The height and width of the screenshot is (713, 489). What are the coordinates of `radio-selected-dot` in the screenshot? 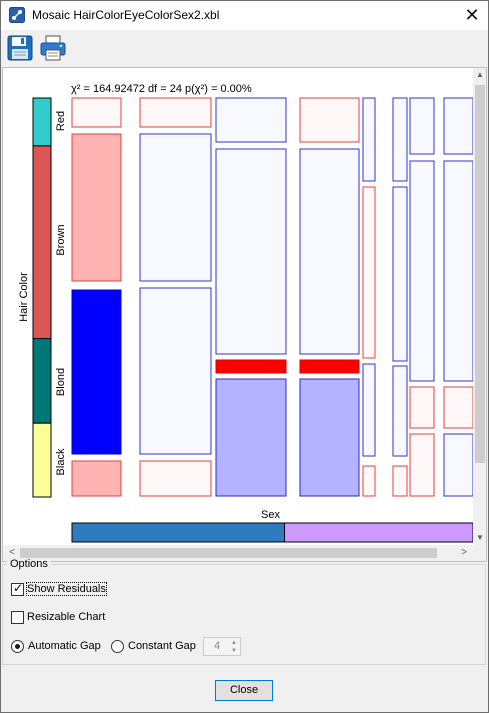 It's located at (17, 646).